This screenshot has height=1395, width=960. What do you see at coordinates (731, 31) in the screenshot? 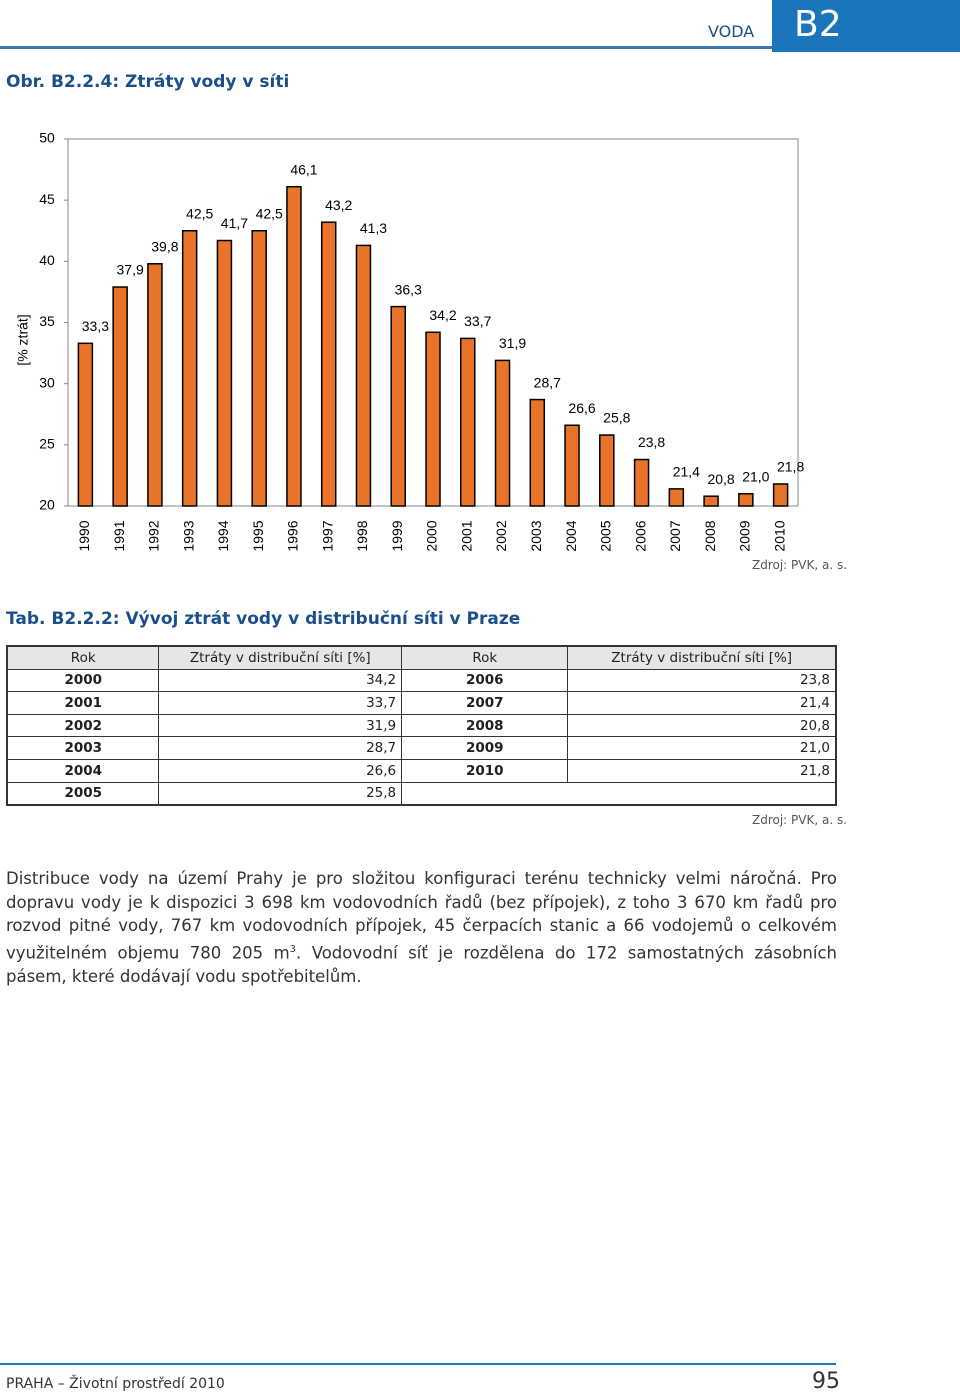
I see `header-section: VODA` at bounding box center [731, 31].